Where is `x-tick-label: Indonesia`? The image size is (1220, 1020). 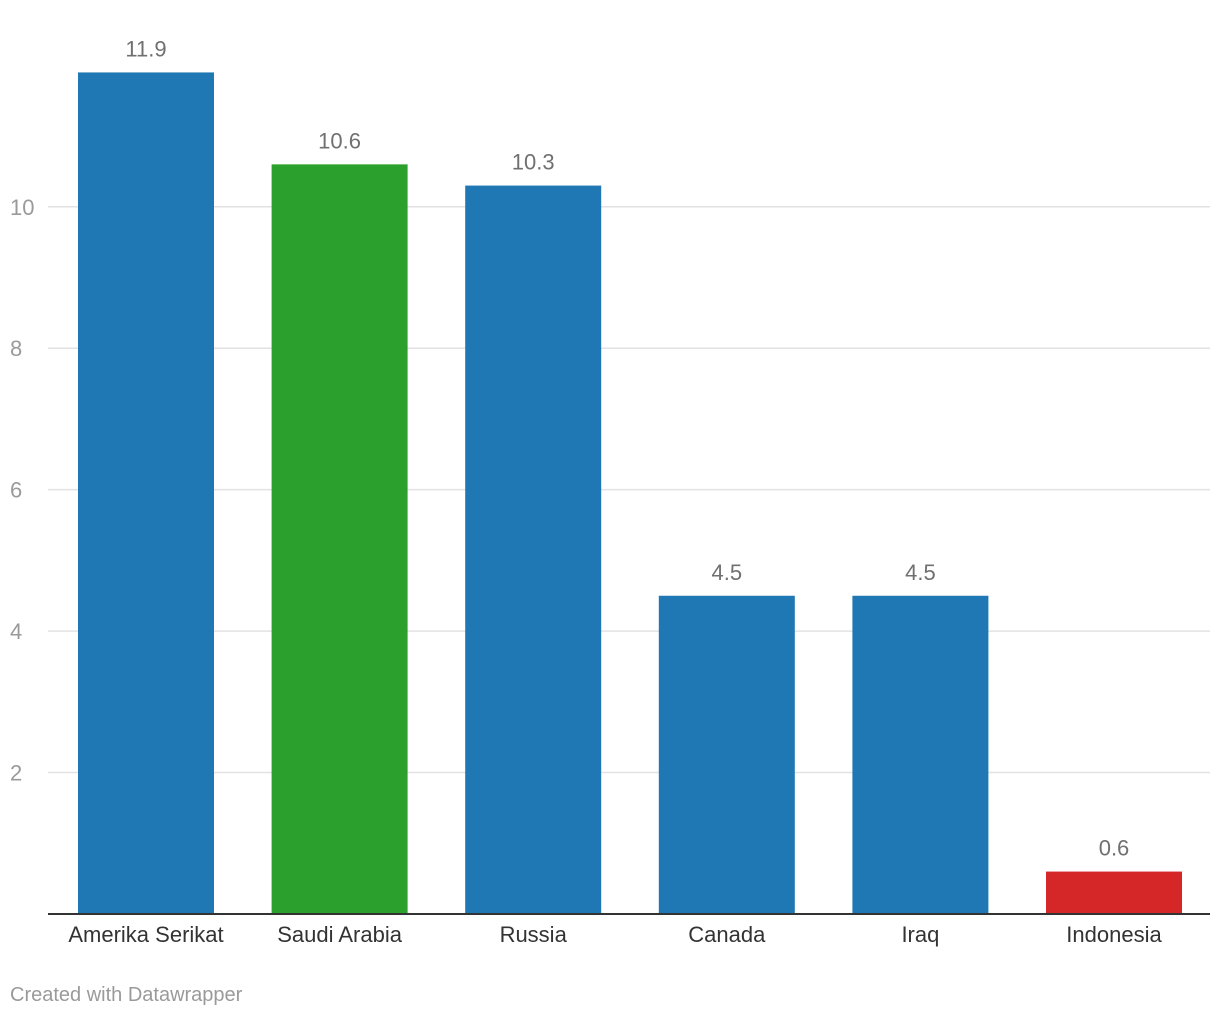 x-tick-label: Indonesia is located at coordinates (1114, 934).